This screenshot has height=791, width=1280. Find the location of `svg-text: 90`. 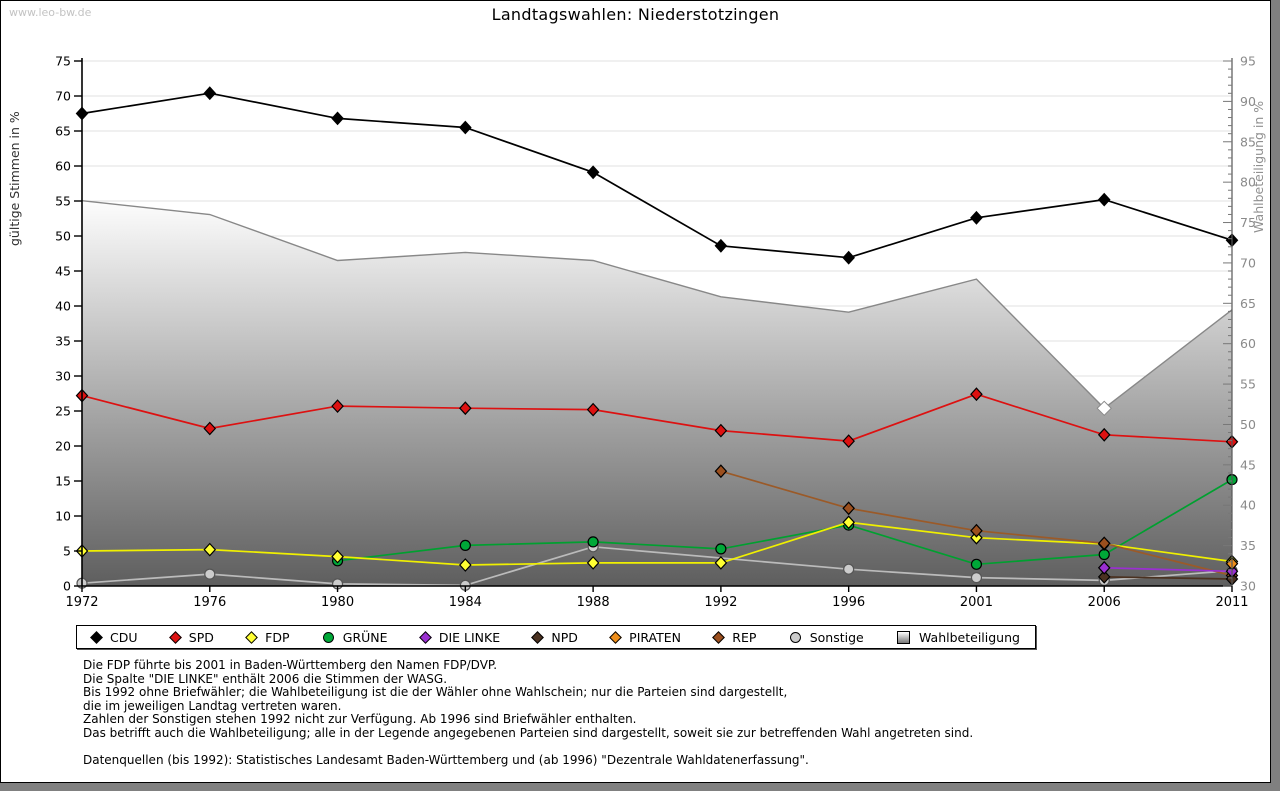

svg-text: 90 is located at coordinates (1248, 101).